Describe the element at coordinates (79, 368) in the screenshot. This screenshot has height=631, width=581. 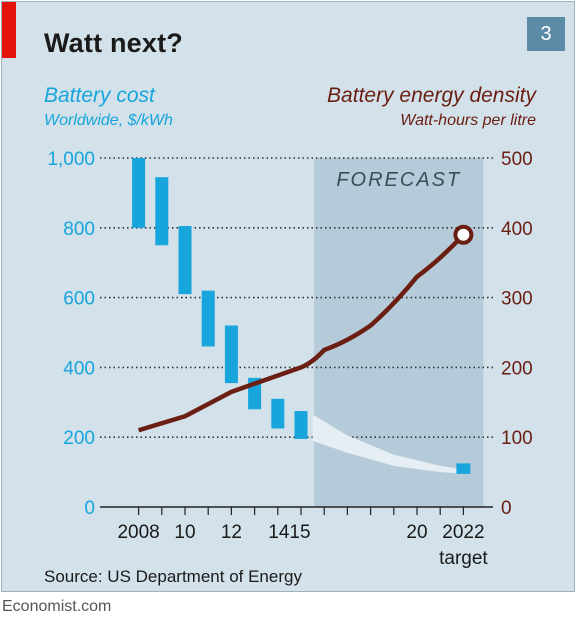
I see `left-tick-label: 400` at that location.